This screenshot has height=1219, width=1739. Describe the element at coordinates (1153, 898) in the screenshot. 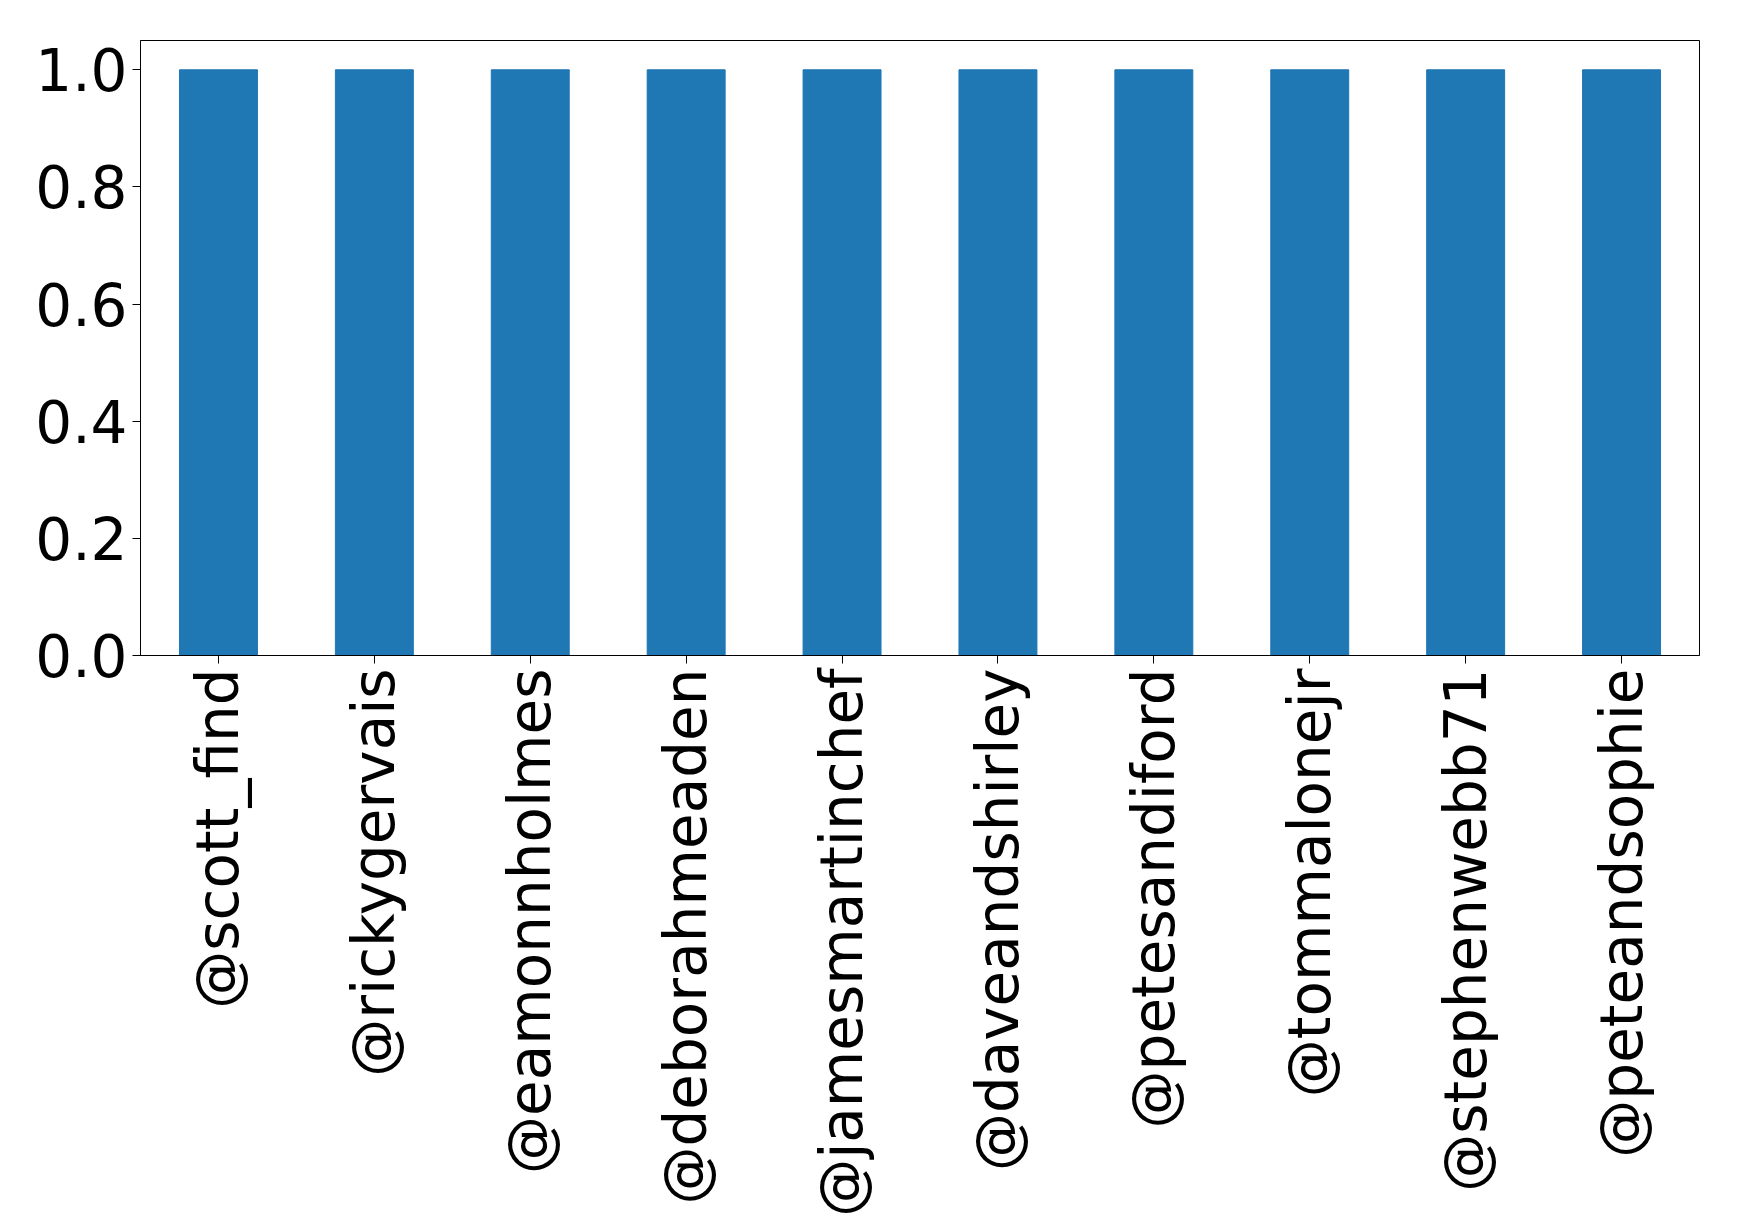

I see `x-tick-label: @petesandiford` at that location.